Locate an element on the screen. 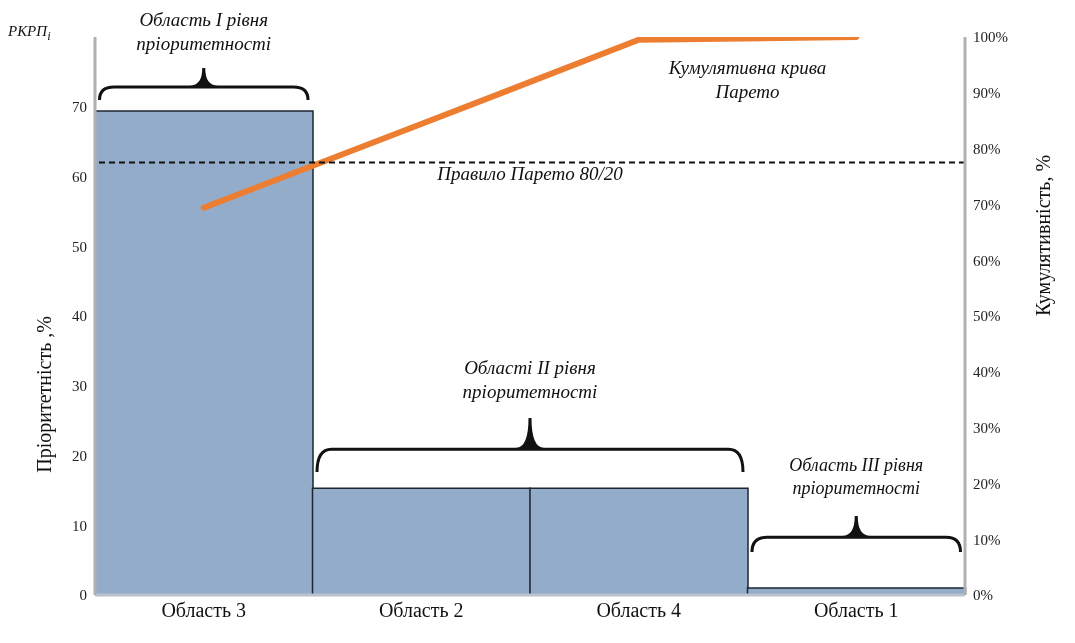 The image size is (1075, 643). y-tick-label: 0 is located at coordinates (83, 595).